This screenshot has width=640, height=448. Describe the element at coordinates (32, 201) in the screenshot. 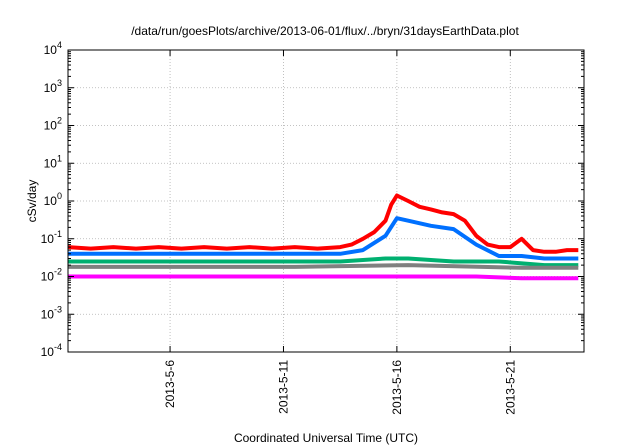

I see `y-axis-label: cSv/day` at that location.